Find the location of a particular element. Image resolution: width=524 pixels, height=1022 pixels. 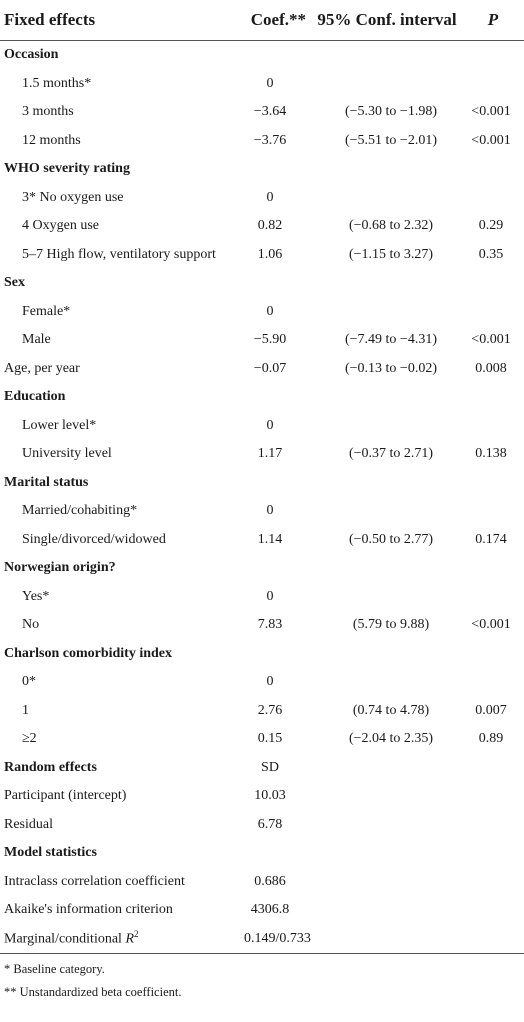

conf-interval-value: (−5.51 to −2.01) is located at coordinates (390, 140).